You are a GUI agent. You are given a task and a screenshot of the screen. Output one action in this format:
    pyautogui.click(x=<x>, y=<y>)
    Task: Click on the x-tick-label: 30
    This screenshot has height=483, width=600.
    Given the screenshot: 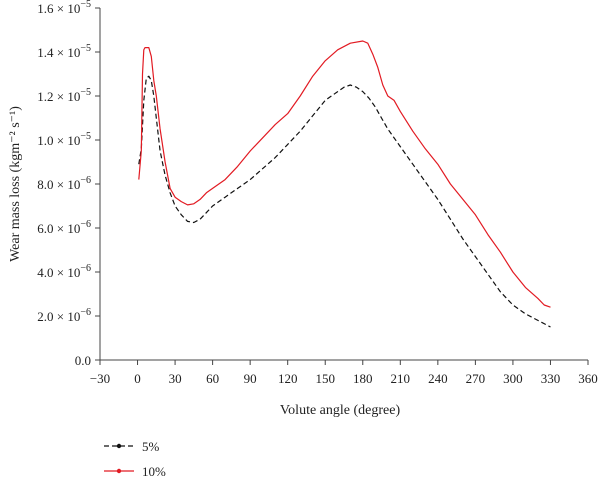 What is the action you would take?
    pyautogui.click(x=175, y=378)
    